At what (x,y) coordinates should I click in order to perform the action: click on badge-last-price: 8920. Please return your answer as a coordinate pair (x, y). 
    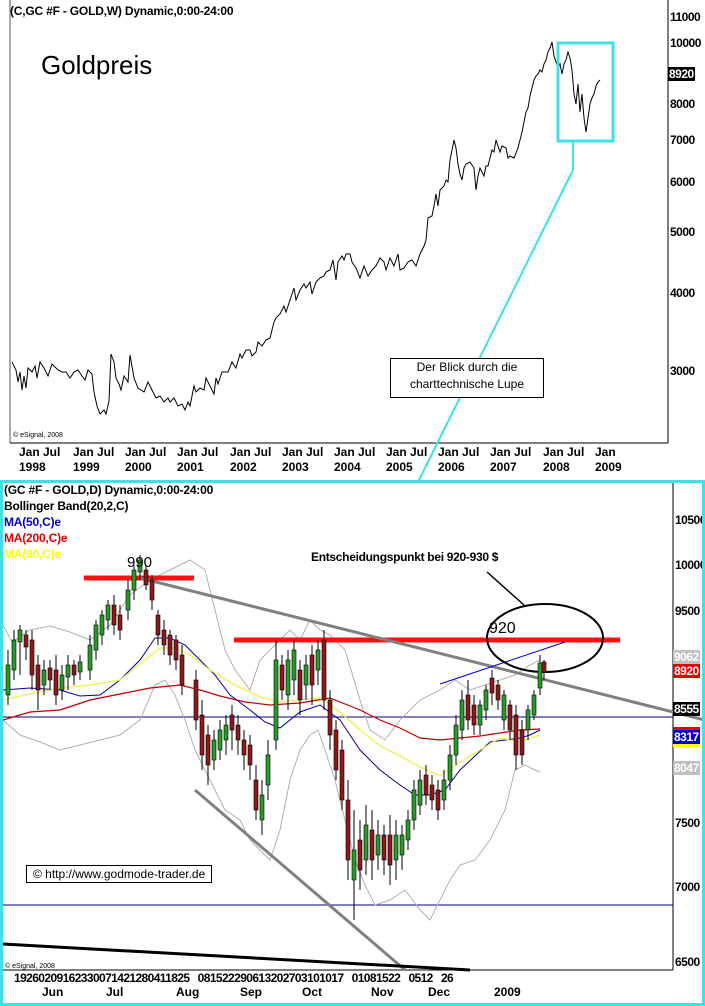
    Looking at the image, I should click on (686, 671).